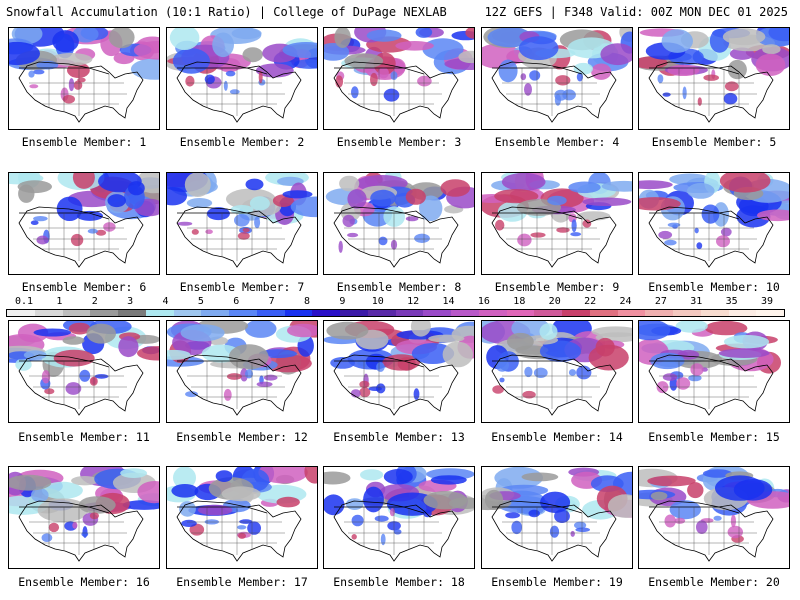 The height and width of the screenshot is (600, 800). What do you see at coordinates (395, 302) in the screenshot?
I see `colorbar-ticks: 0.1 1 2 3 4 5 6 7 8 9 10 12 14 16 18 20 22 24 27 31 35 39` at bounding box center [395, 302].